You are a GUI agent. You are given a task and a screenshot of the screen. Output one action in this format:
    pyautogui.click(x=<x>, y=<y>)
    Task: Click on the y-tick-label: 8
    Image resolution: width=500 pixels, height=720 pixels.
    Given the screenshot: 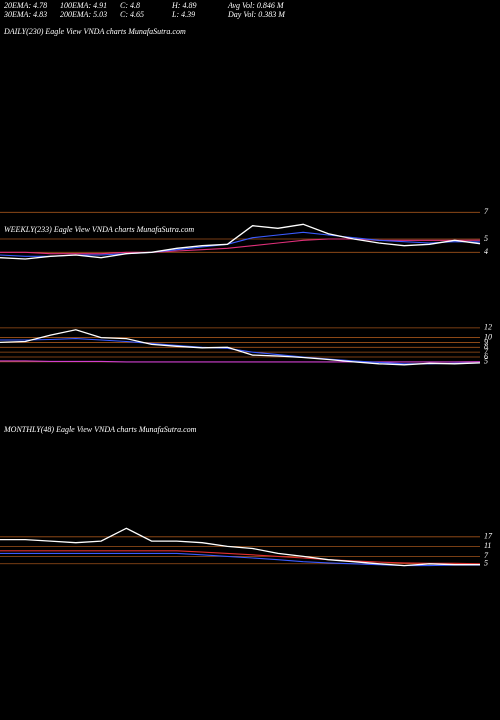 What is the action you would take?
    pyautogui.click(x=486, y=346)
    